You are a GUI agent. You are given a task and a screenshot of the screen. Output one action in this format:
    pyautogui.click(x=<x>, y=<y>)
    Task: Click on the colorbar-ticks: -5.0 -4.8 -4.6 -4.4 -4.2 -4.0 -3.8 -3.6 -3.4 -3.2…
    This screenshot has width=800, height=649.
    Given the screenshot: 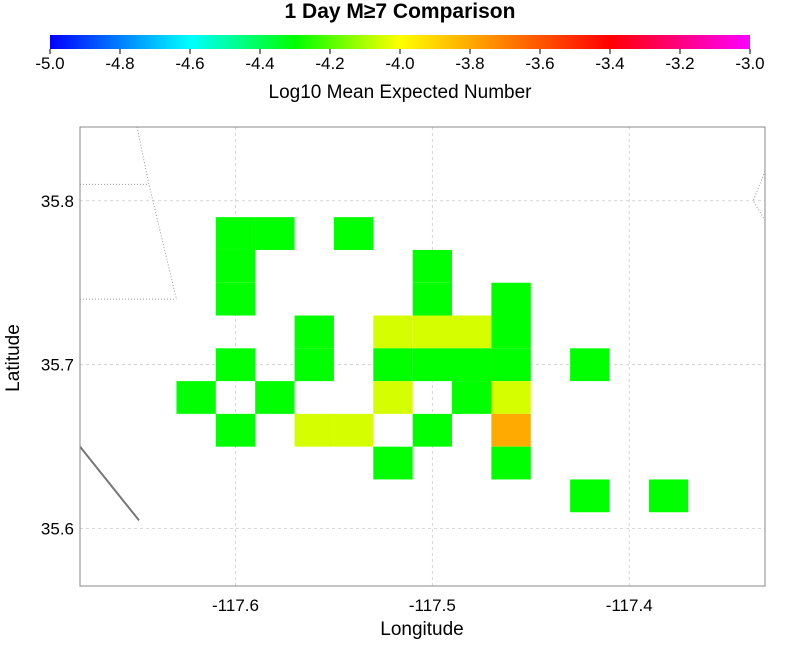 What is the action you would take?
    pyautogui.click(x=400, y=61)
    